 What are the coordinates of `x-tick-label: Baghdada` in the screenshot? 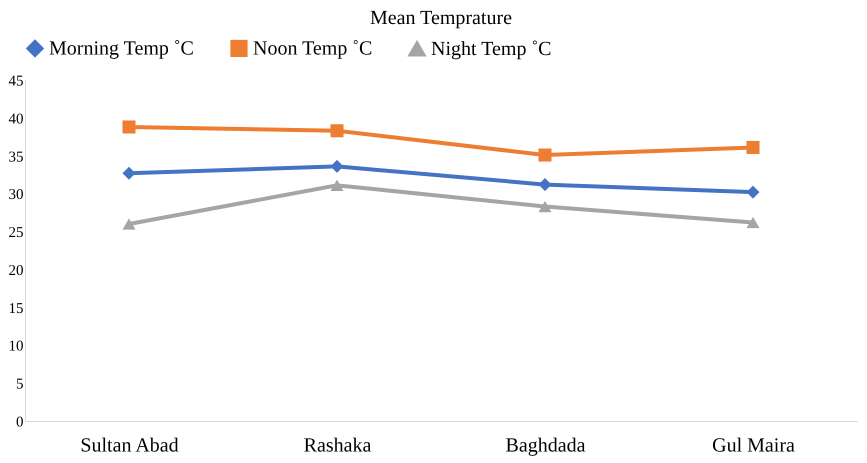 It's located at (546, 445).